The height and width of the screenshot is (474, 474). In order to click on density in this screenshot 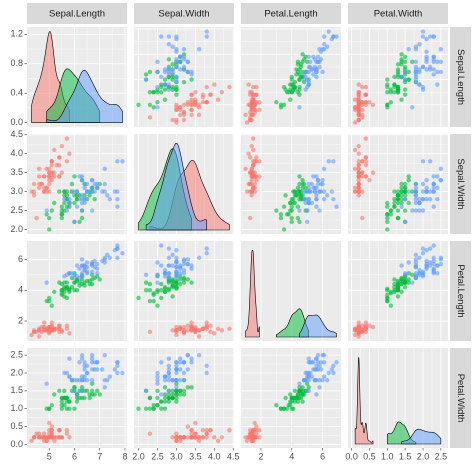, I will do `click(84, 96)`.